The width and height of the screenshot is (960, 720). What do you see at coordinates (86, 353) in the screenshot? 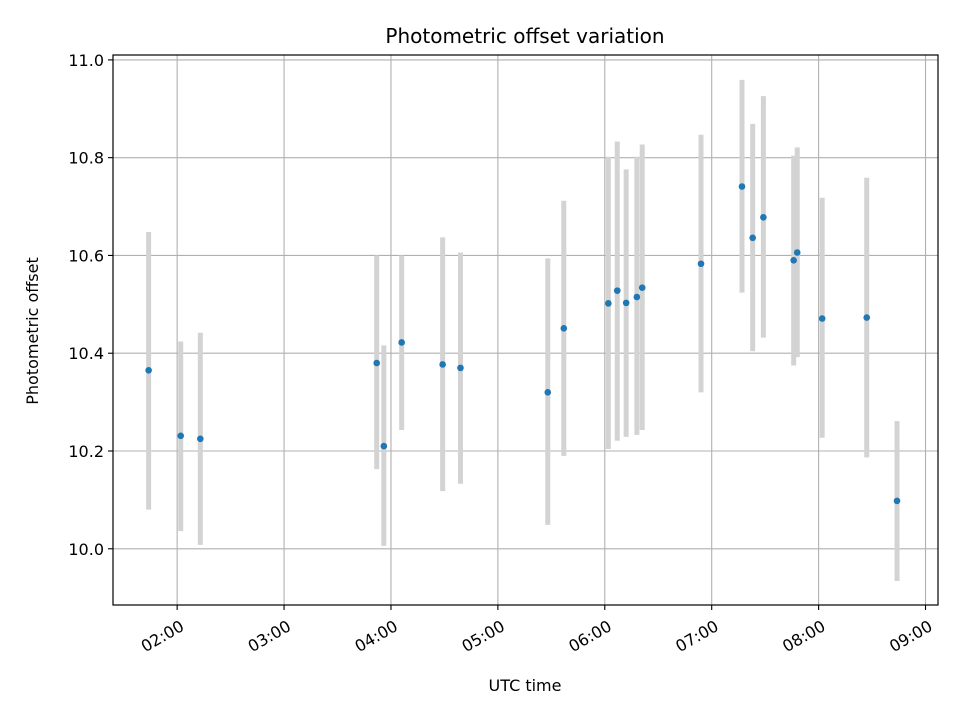
I see `y-tick-label: 10.4` at bounding box center [86, 353].